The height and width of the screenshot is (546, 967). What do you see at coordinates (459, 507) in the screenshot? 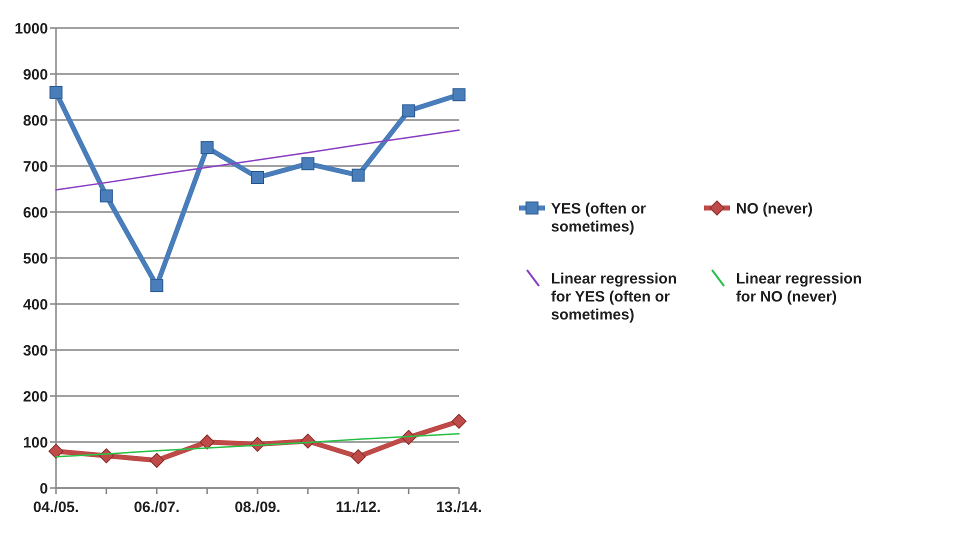
I see `x-tick-label: 13./14.` at bounding box center [459, 507].